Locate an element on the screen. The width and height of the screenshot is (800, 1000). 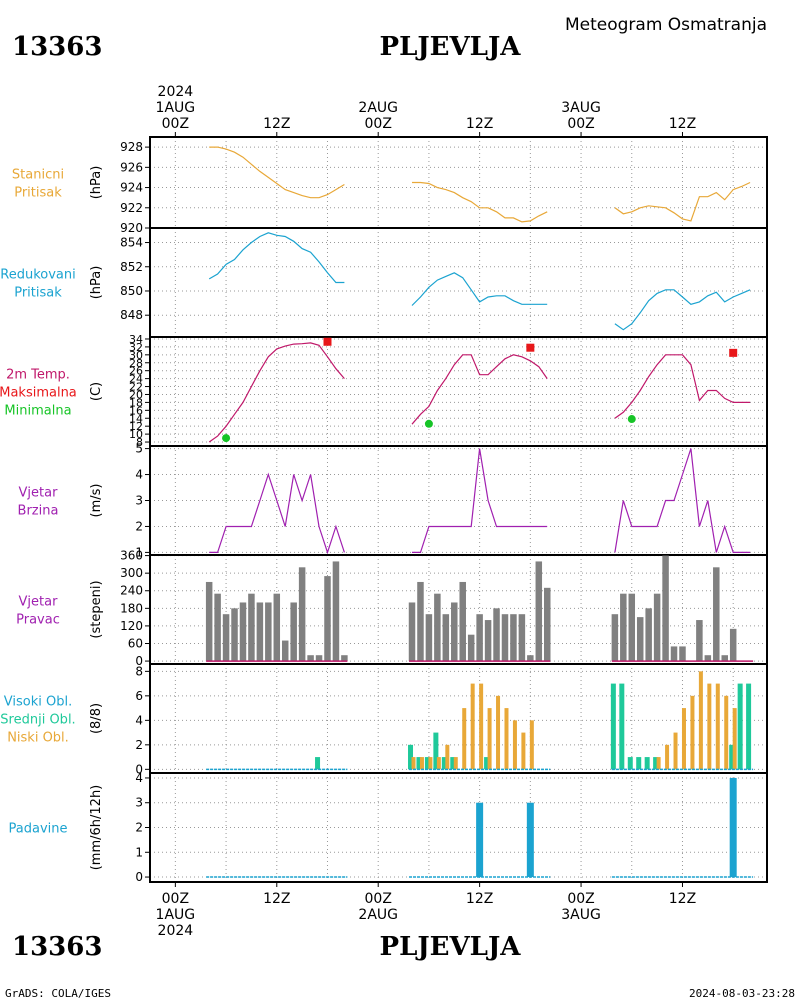
station-id-top: 13363 is located at coordinates (57, 47).